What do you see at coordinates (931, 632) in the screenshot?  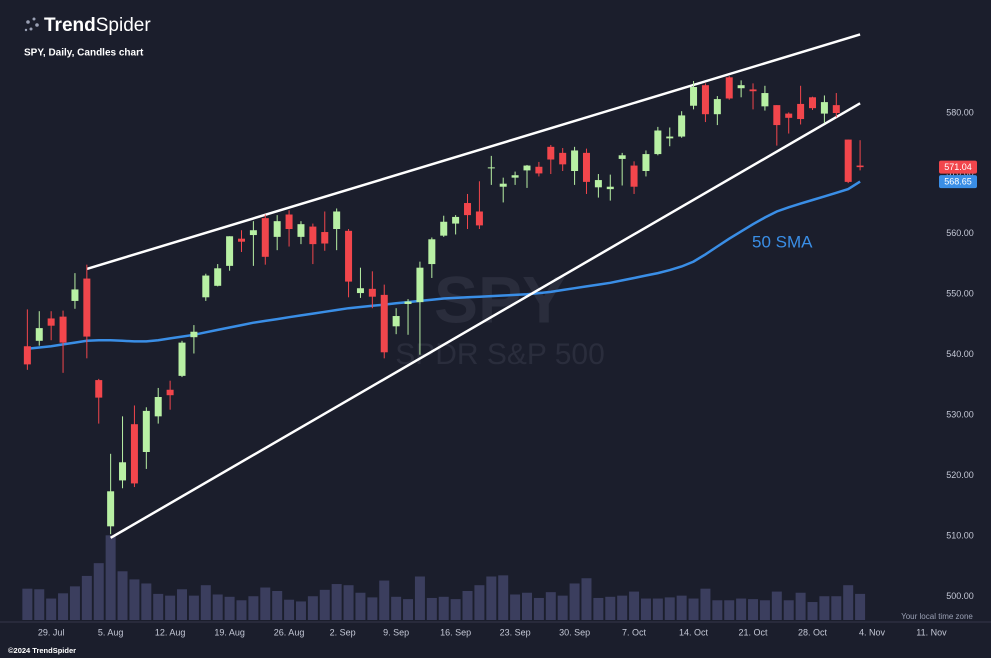 I see `x-tick-label: 11. Nov` at bounding box center [931, 632].